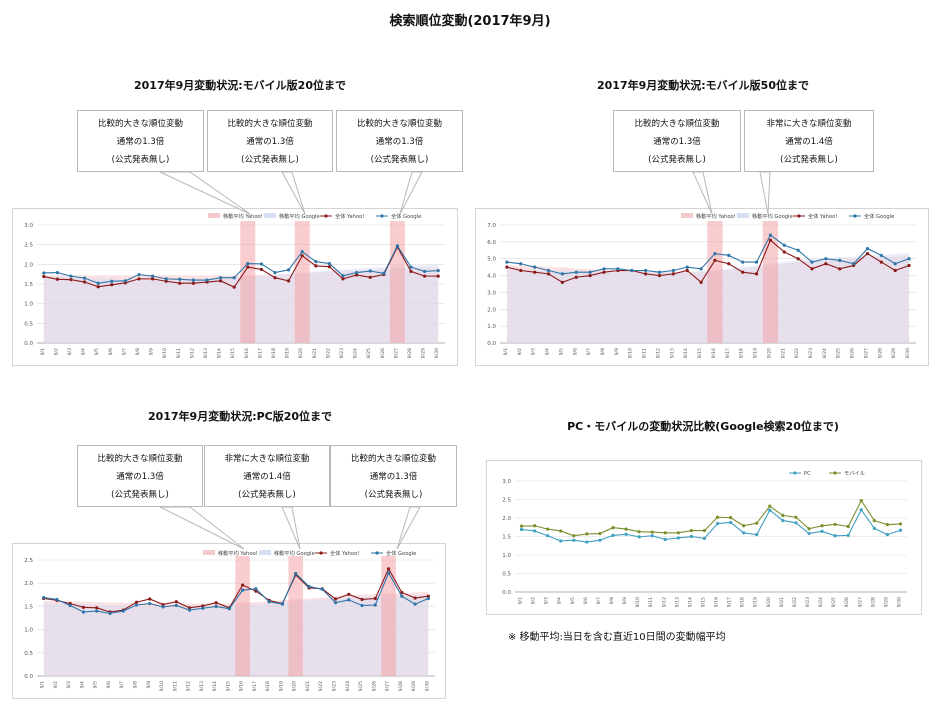  I want to click on series-line-series, so click(711, 518).